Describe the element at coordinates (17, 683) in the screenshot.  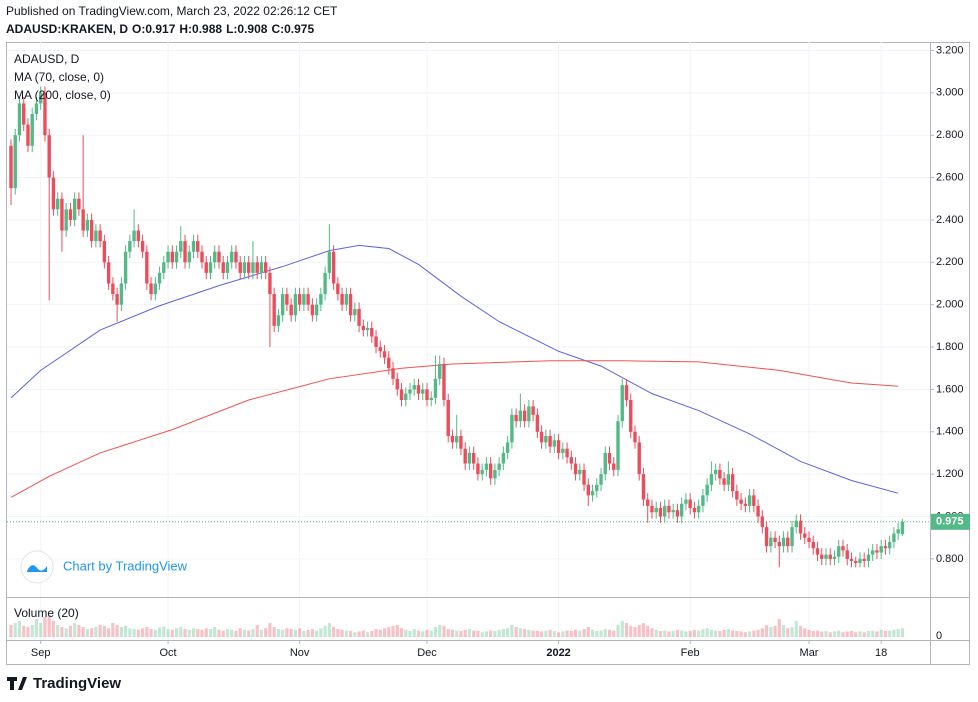
I see `brand-logo` at that location.